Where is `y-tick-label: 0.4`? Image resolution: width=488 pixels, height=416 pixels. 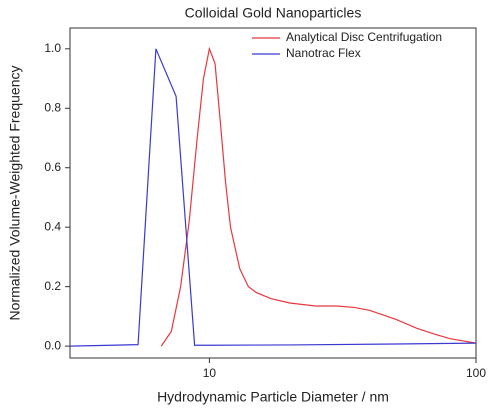 y-tick-label: 0.4 is located at coordinates (52, 226).